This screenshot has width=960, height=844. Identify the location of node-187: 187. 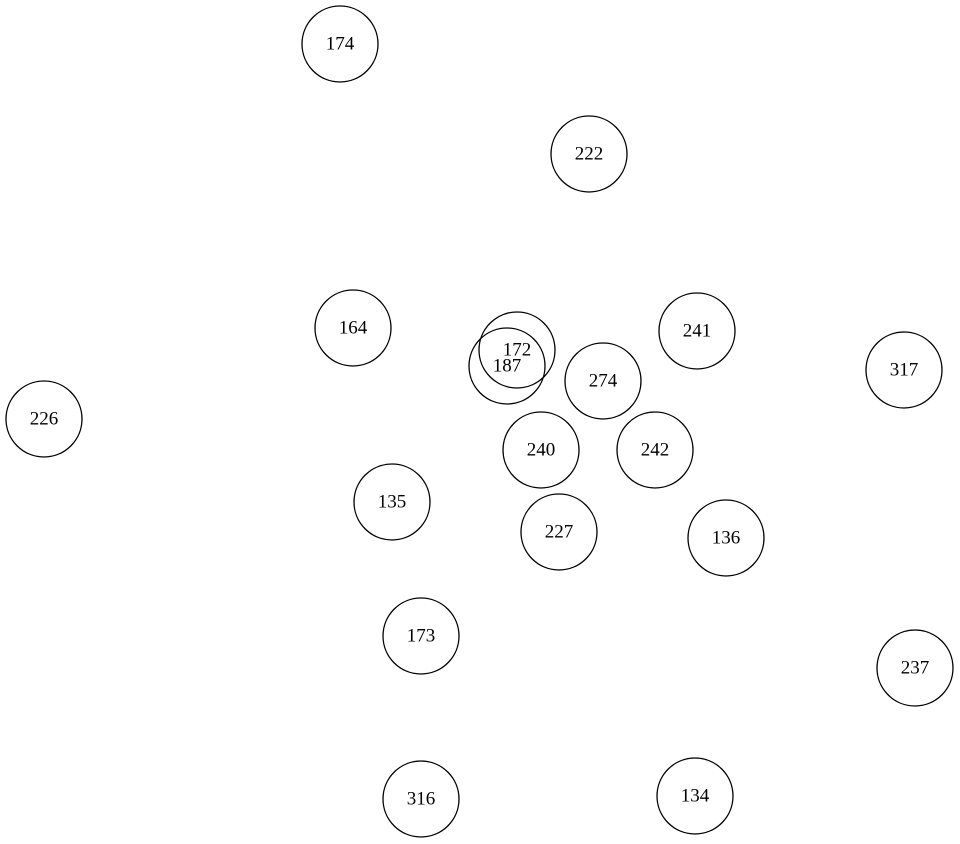
(507, 366).